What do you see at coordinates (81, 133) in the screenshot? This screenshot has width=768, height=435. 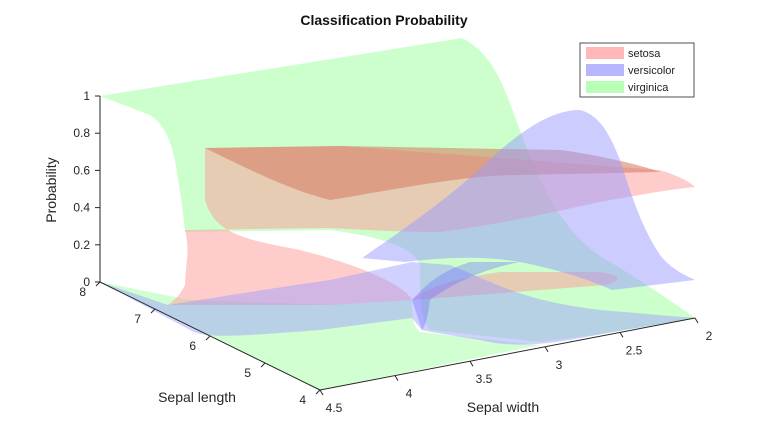 I see `z-tick-label: 0.8` at bounding box center [81, 133].